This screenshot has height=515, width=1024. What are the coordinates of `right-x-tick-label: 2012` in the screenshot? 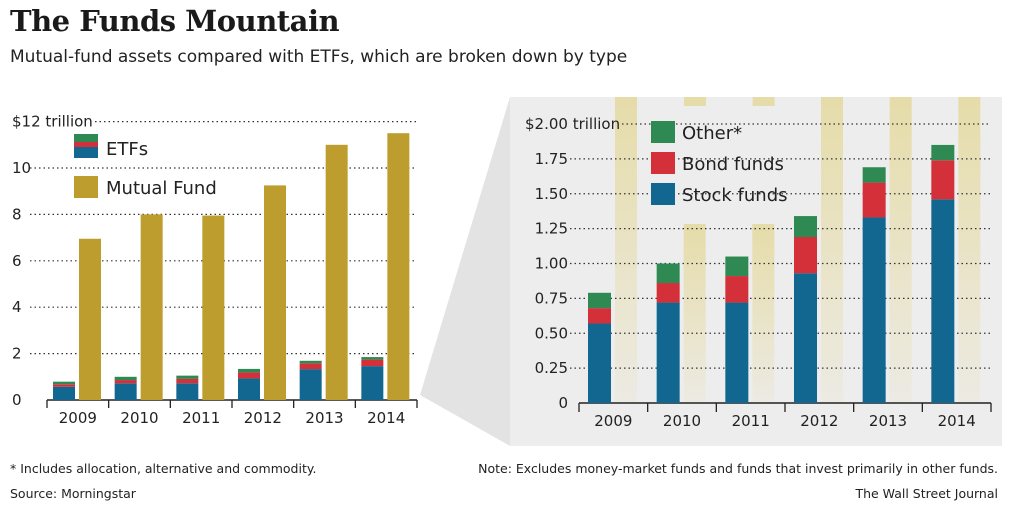 It's located at (819, 421).